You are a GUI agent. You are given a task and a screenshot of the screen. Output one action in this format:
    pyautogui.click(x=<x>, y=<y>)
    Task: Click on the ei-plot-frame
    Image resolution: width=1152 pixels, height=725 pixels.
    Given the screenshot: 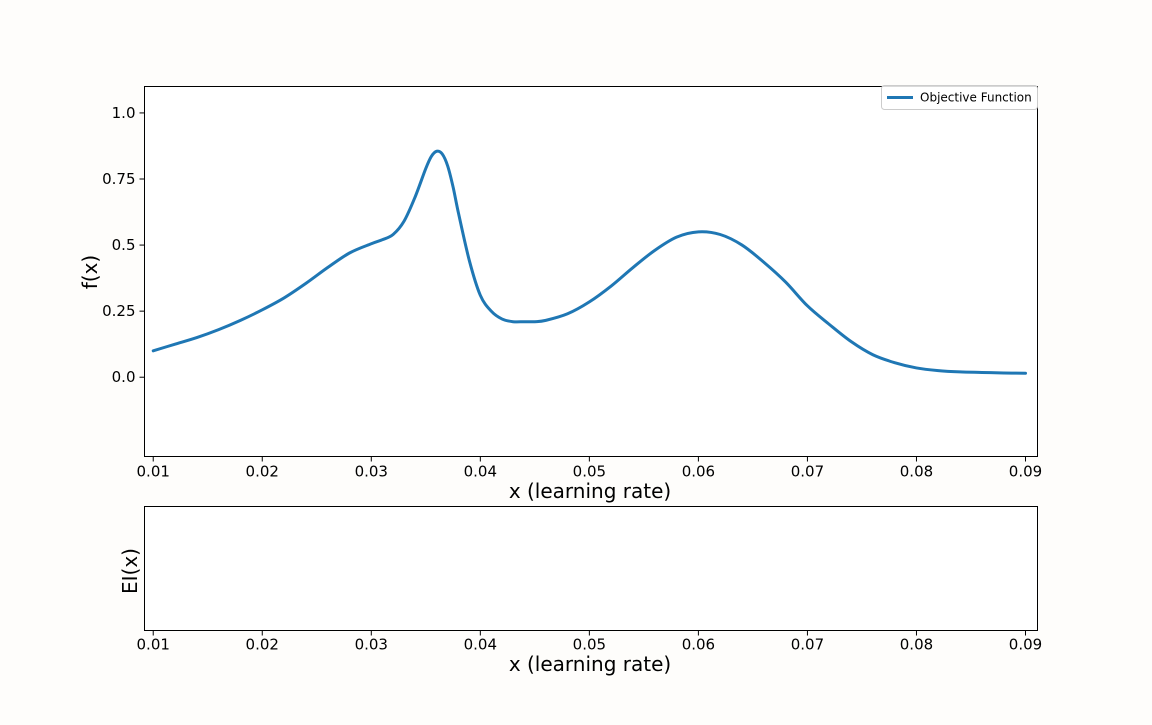 What is the action you would take?
    pyautogui.click(x=591, y=568)
    